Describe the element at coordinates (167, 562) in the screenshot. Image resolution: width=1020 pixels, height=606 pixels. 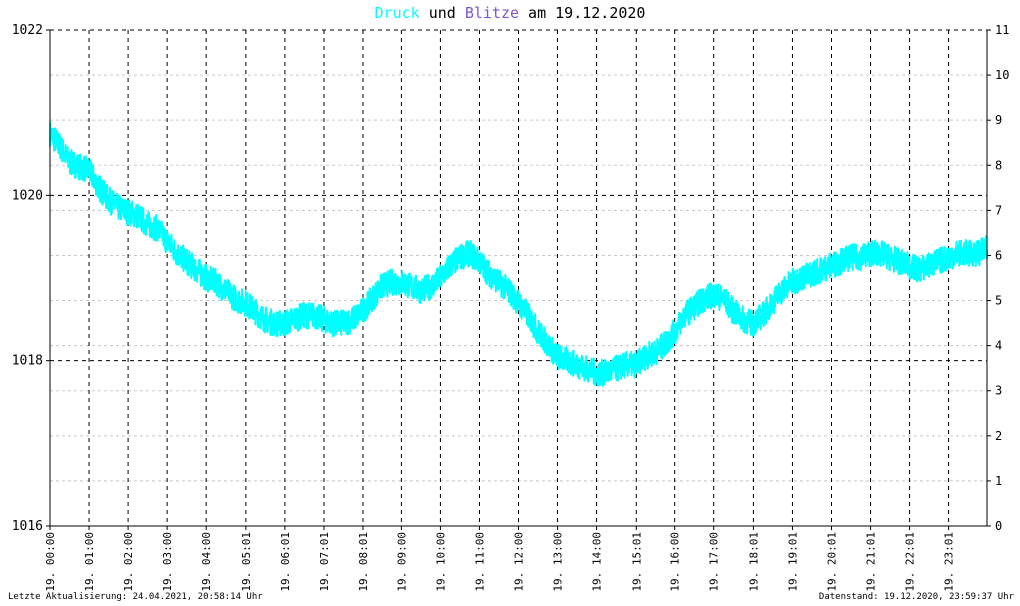
I see `x-tick-label: 19. 03:00` at that location.